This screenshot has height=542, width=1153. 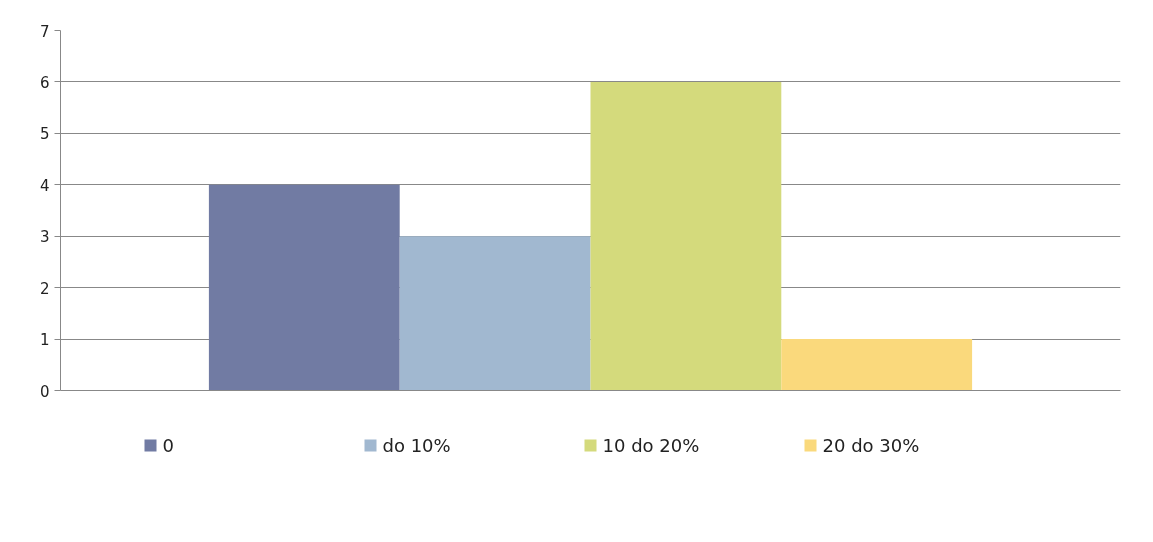 I want to click on y-tick-label: 0, so click(x=44, y=391).